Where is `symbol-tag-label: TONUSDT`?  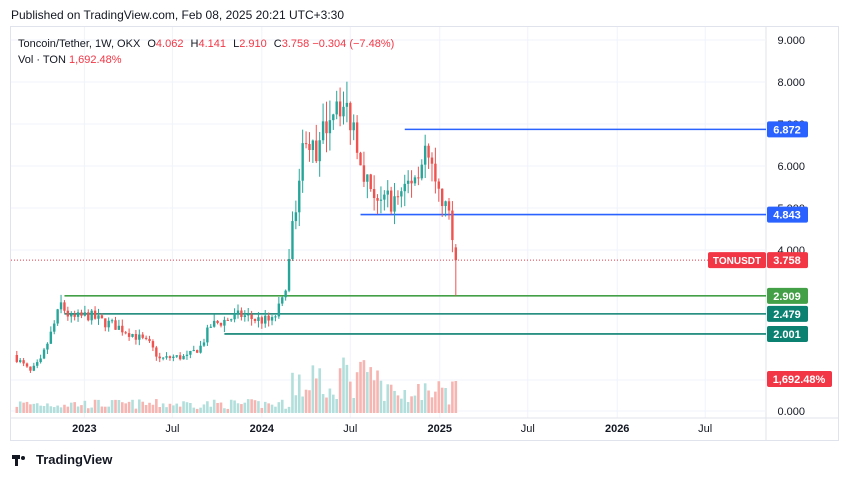 symbol-tag-label: TONUSDT is located at coordinates (737, 261).